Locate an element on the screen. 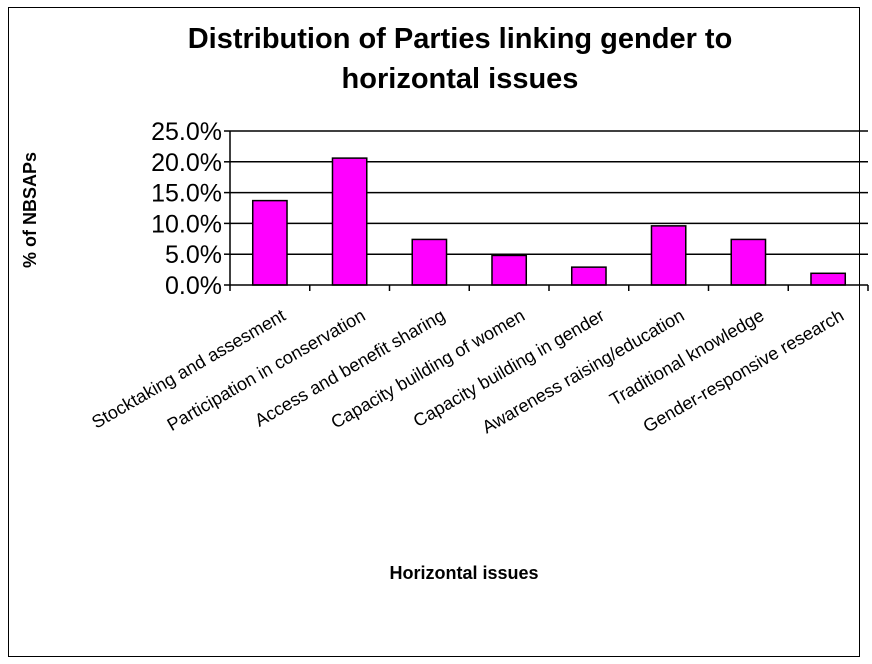 The height and width of the screenshot is (664, 872). y-tick-label: 25.0% is located at coordinates (186, 132).